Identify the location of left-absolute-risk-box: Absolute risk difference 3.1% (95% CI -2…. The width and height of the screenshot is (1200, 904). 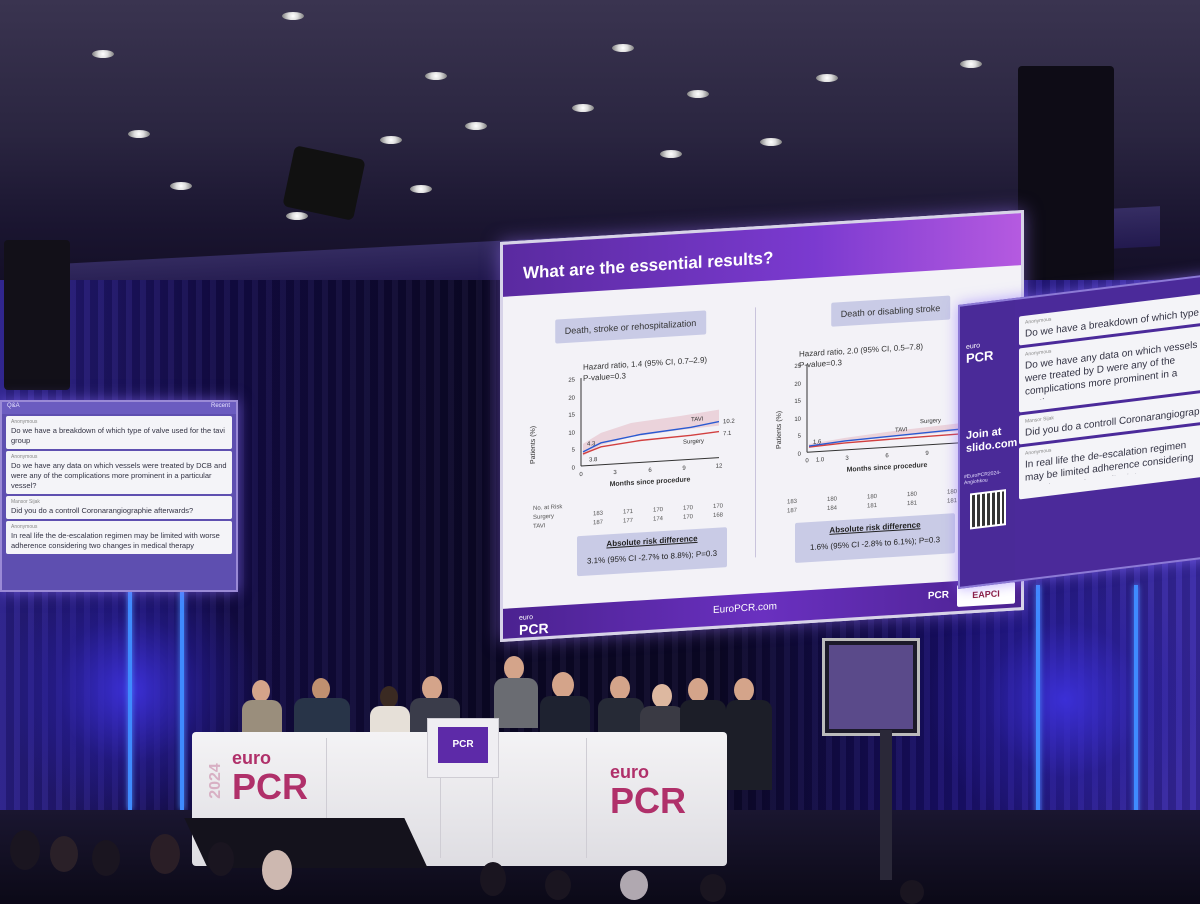
(652, 552).